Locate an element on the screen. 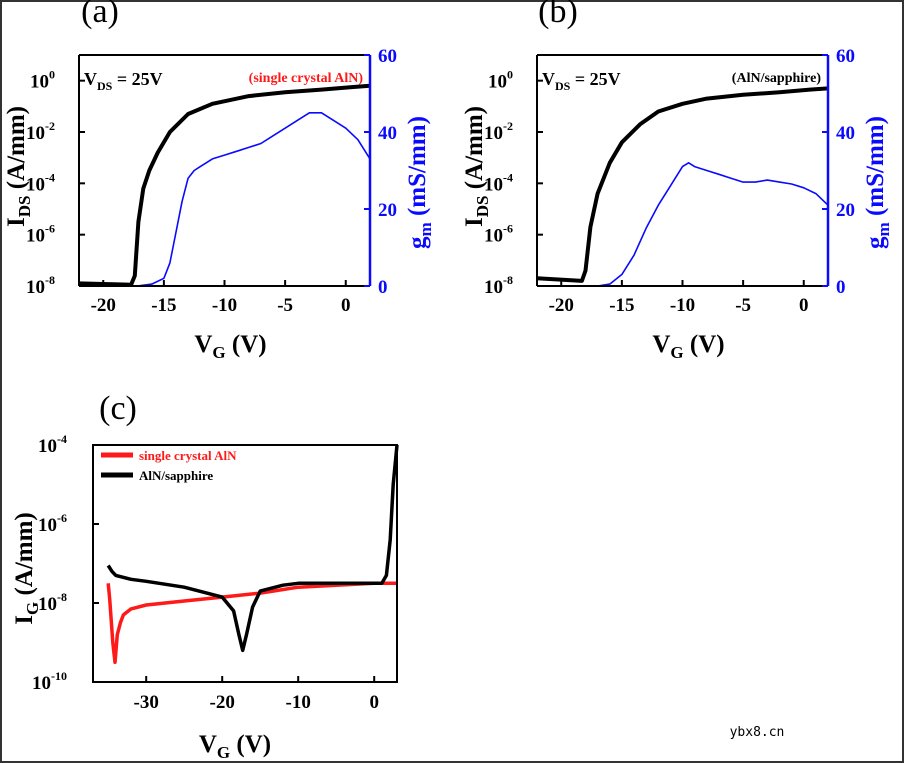  y-axis-label: IG (A/mm) is located at coordinates (26, 568).